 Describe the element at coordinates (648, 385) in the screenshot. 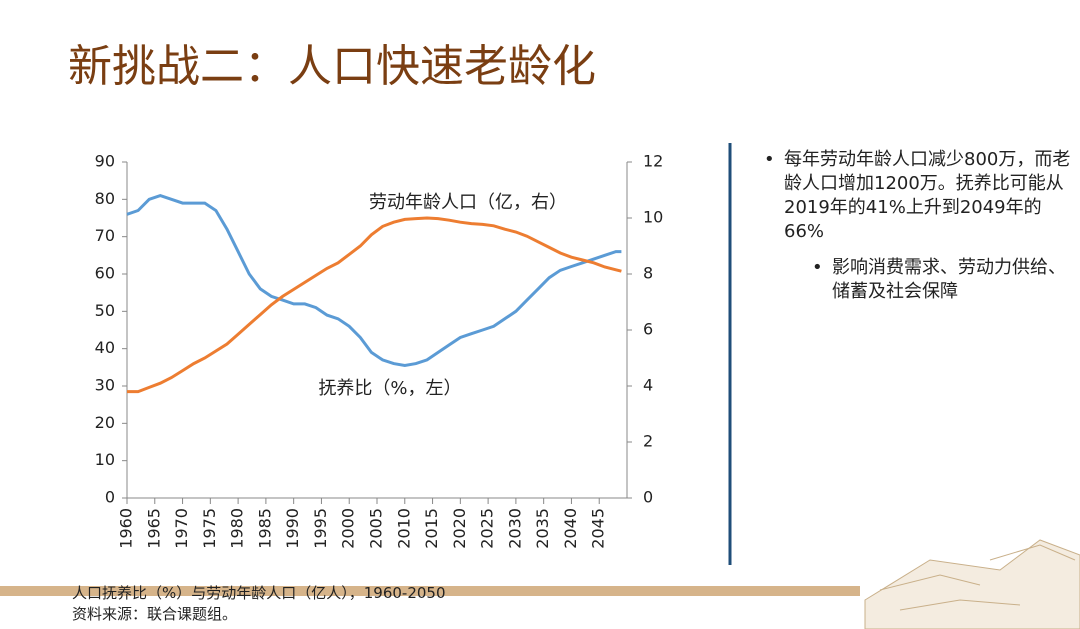

I see `y2-tick-label: 4` at that location.